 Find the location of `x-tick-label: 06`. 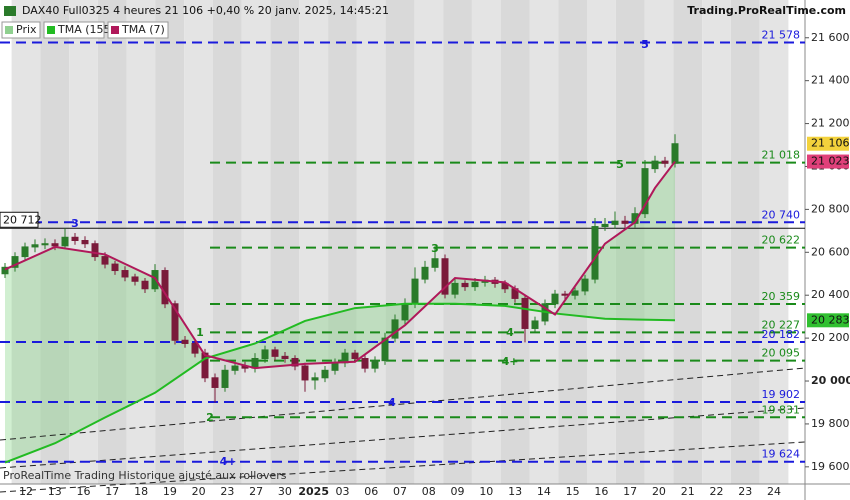

x-tick-label: 06 is located at coordinates (371, 491).